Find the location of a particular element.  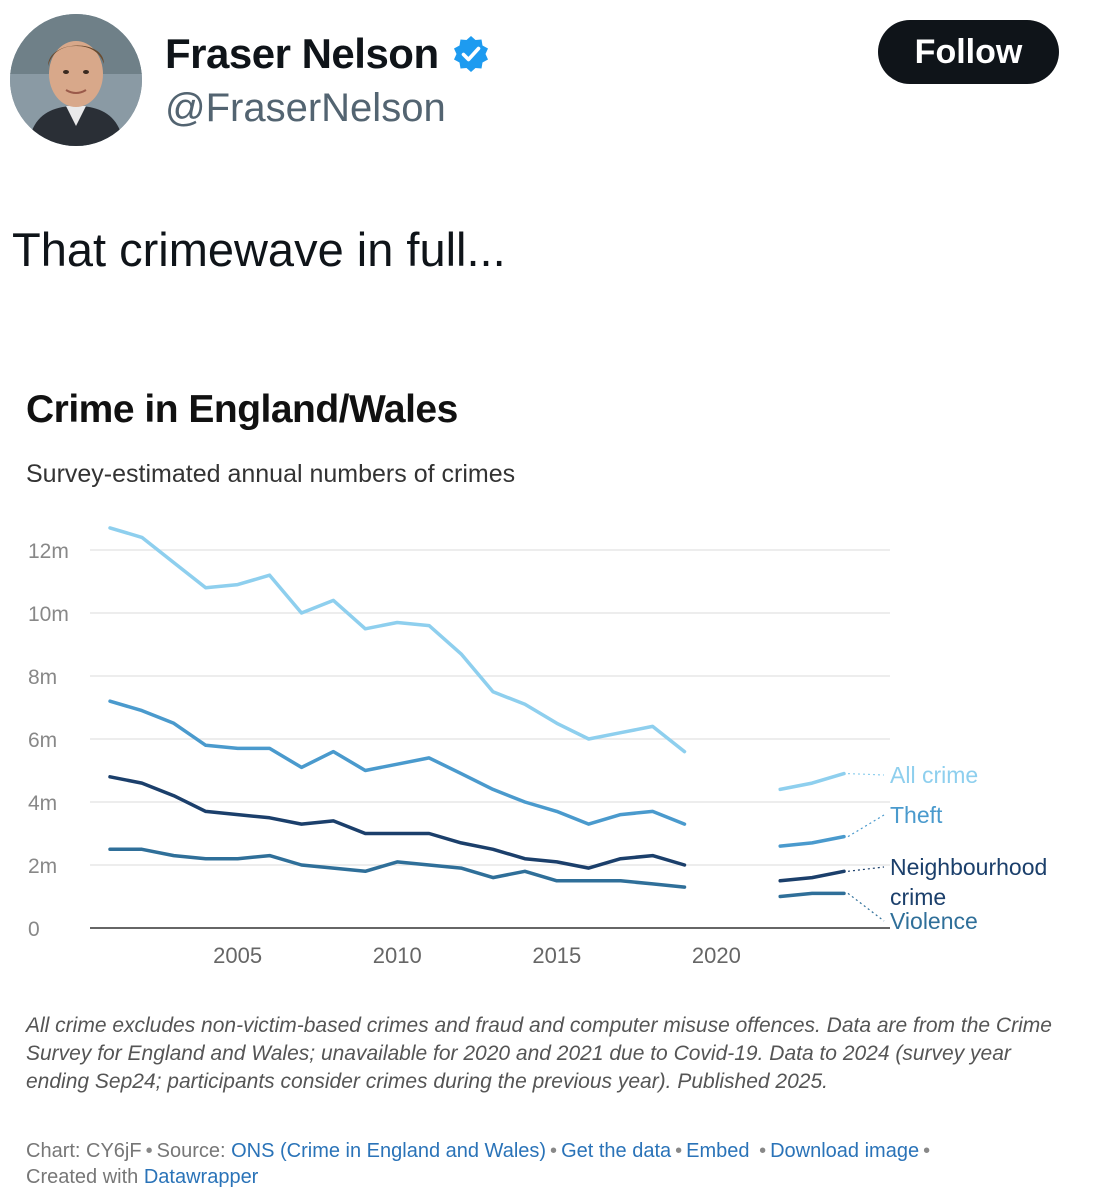

created-prefix: Created with is located at coordinates (82, 1177).